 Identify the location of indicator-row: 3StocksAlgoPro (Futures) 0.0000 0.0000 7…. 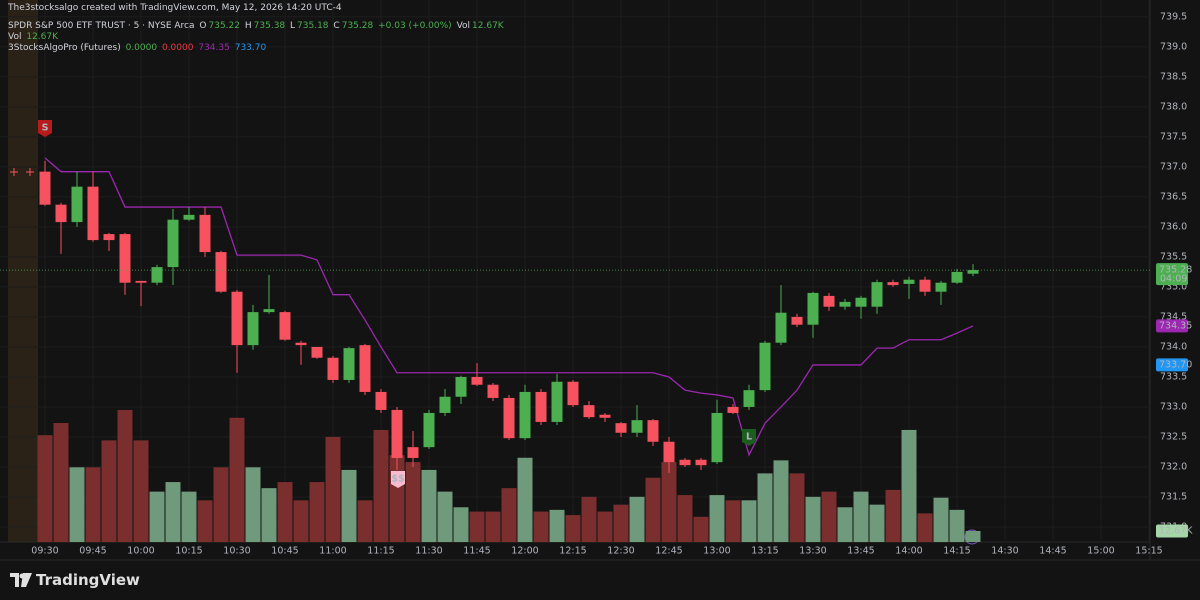
(257, 48).